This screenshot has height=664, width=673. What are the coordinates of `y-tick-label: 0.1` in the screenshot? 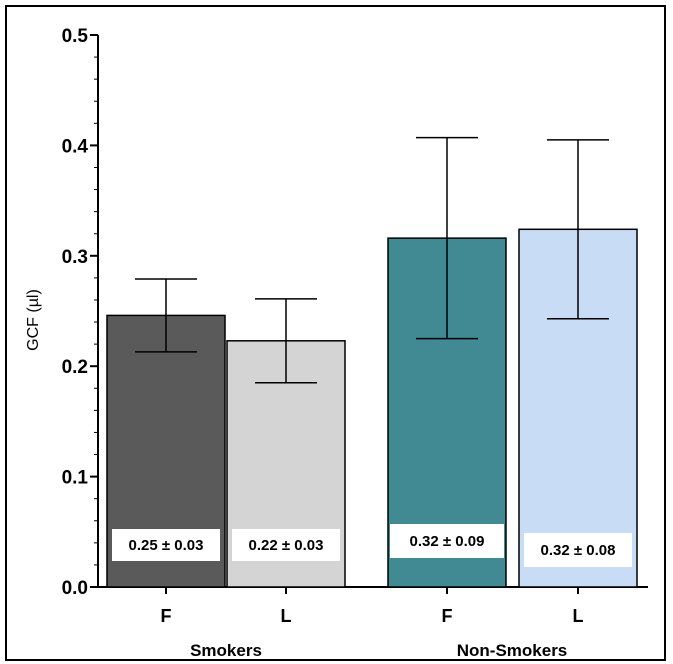 It's located at (75, 478).